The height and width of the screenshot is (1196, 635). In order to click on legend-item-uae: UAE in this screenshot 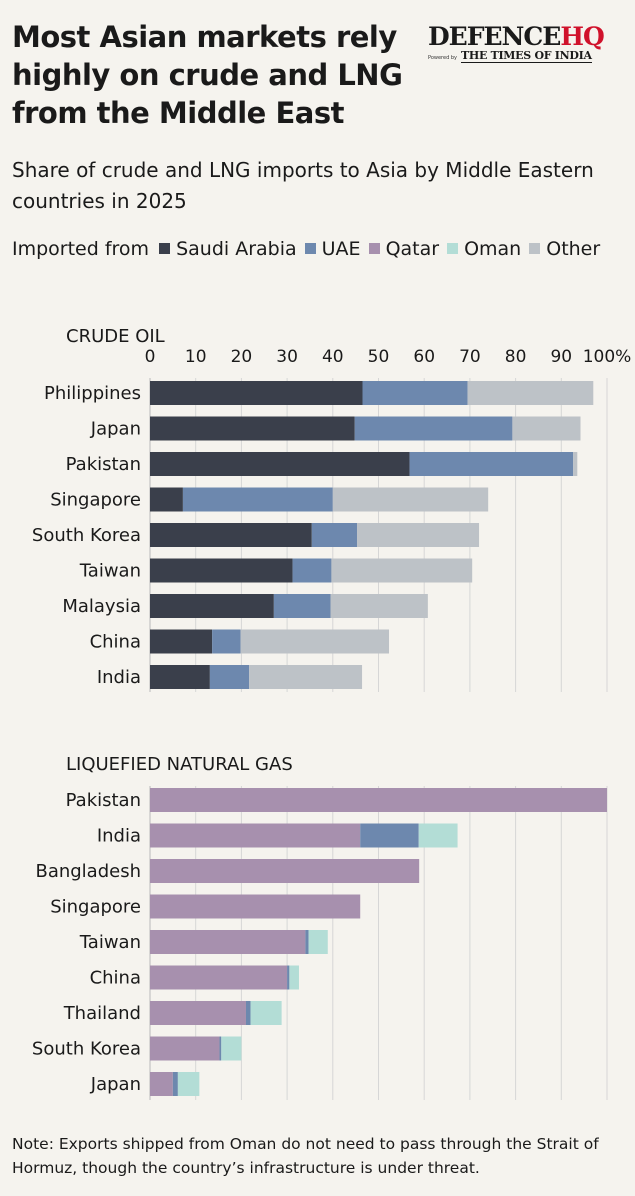, I will do `click(332, 249)`.